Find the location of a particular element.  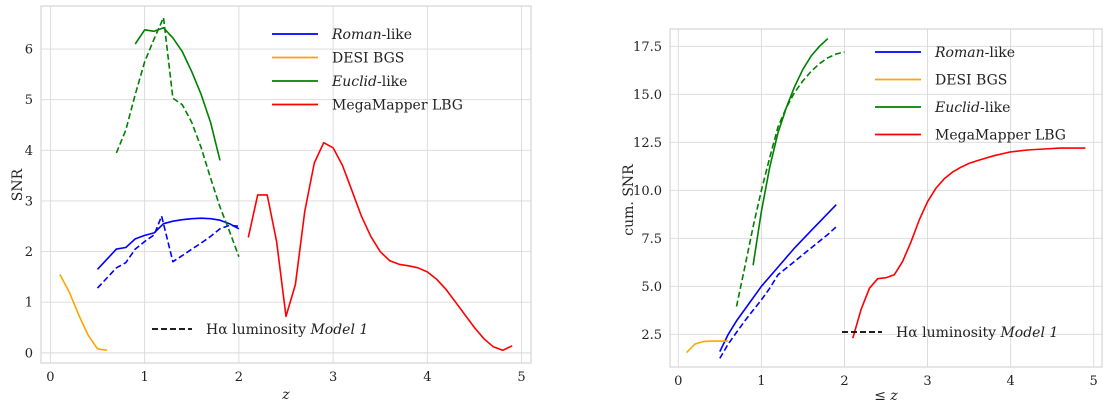

y-tick-labels: 2.5 5.0 7.5 10.0 12.5 15.0 17.5 is located at coordinates (647, 191).